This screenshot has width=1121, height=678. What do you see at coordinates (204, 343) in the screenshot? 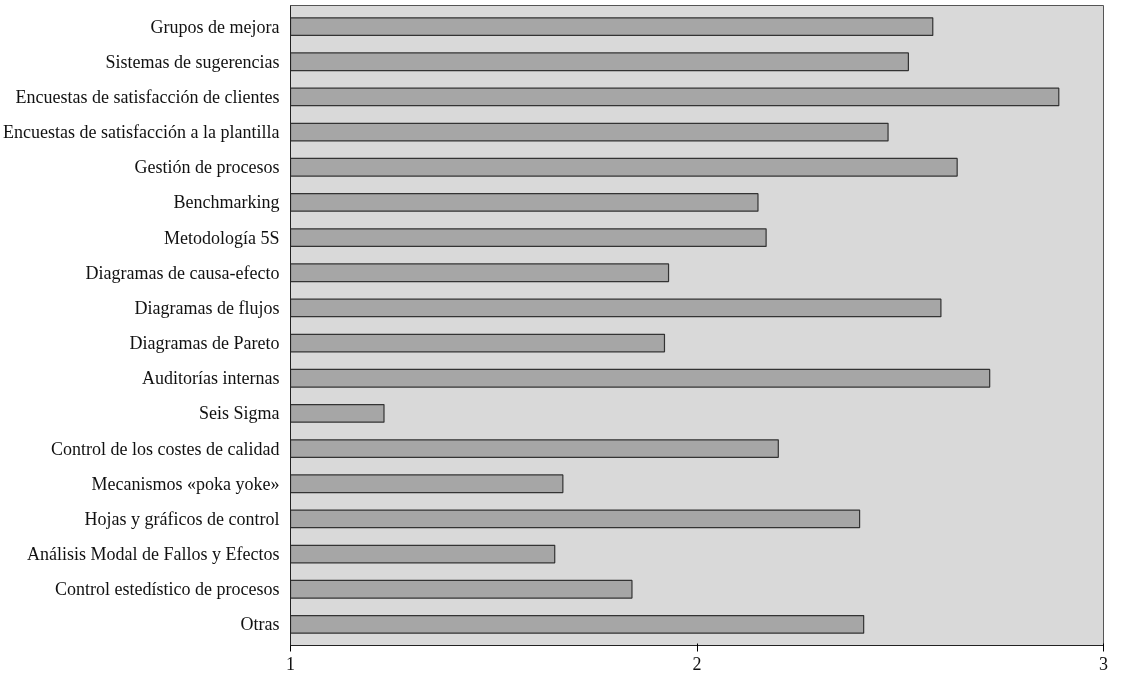
I see `y-tick-label: Diagramas de Pareto` at bounding box center [204, 343].